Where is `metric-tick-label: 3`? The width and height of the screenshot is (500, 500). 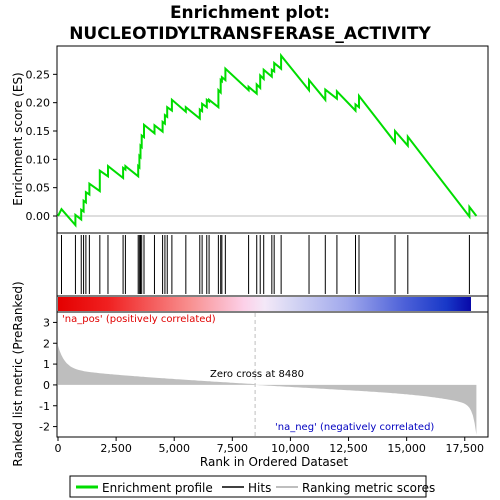 metric-tick-label: 3 is located at coordinates (46, 322).